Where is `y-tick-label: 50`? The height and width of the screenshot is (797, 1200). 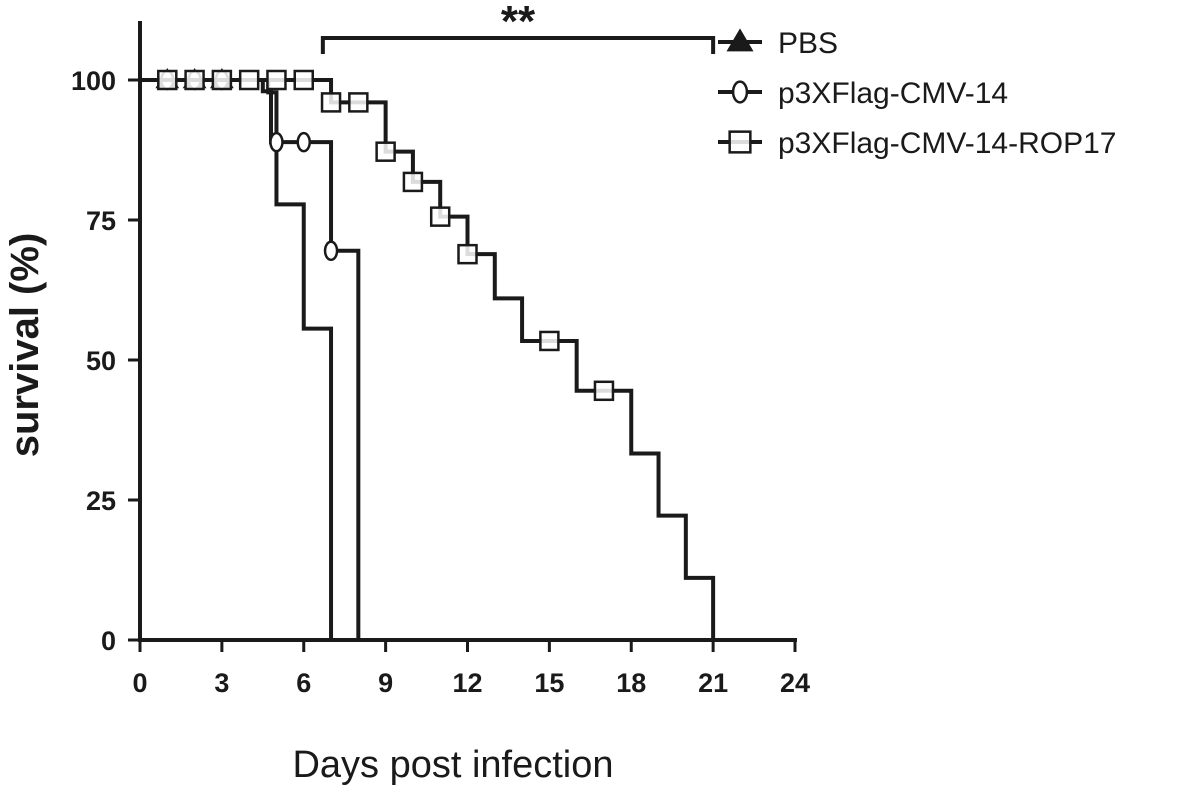 y-tick-label: 50 is located at coordinates (101, 361).